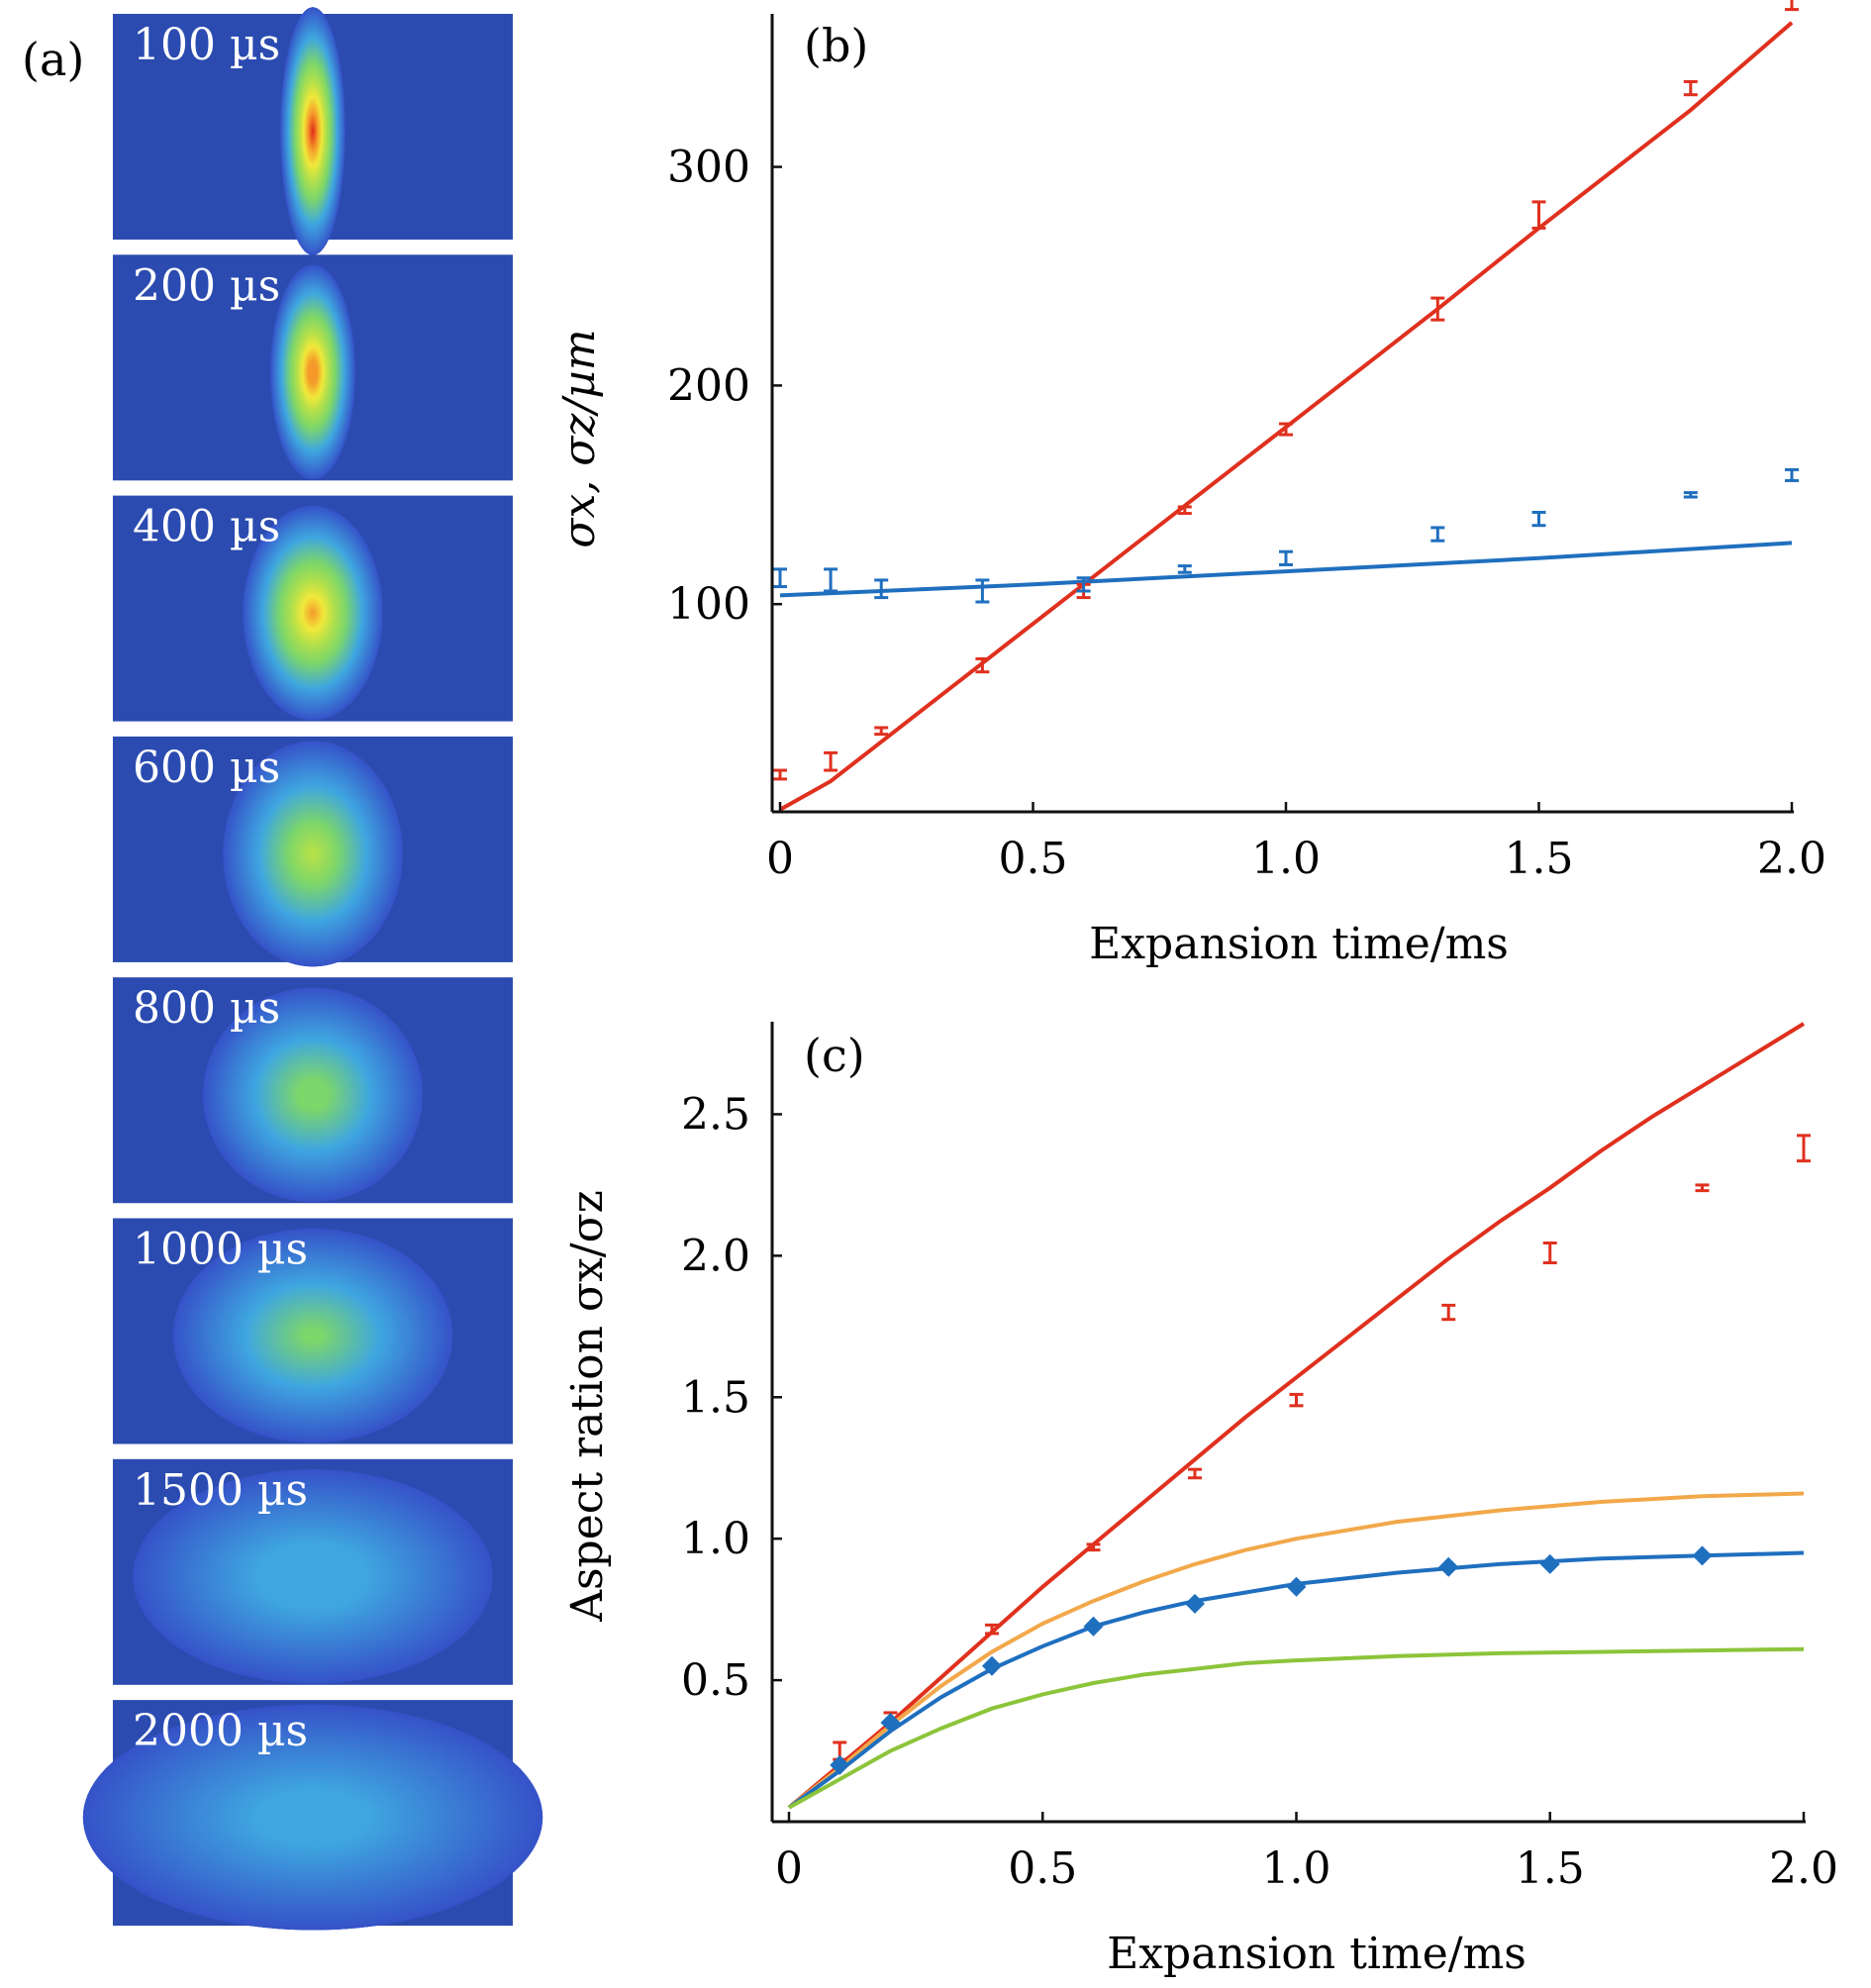  Describe the element at coordinates (1286, 569) in the screenshot. I see `panel-b-fit-sigma-z` at that location.